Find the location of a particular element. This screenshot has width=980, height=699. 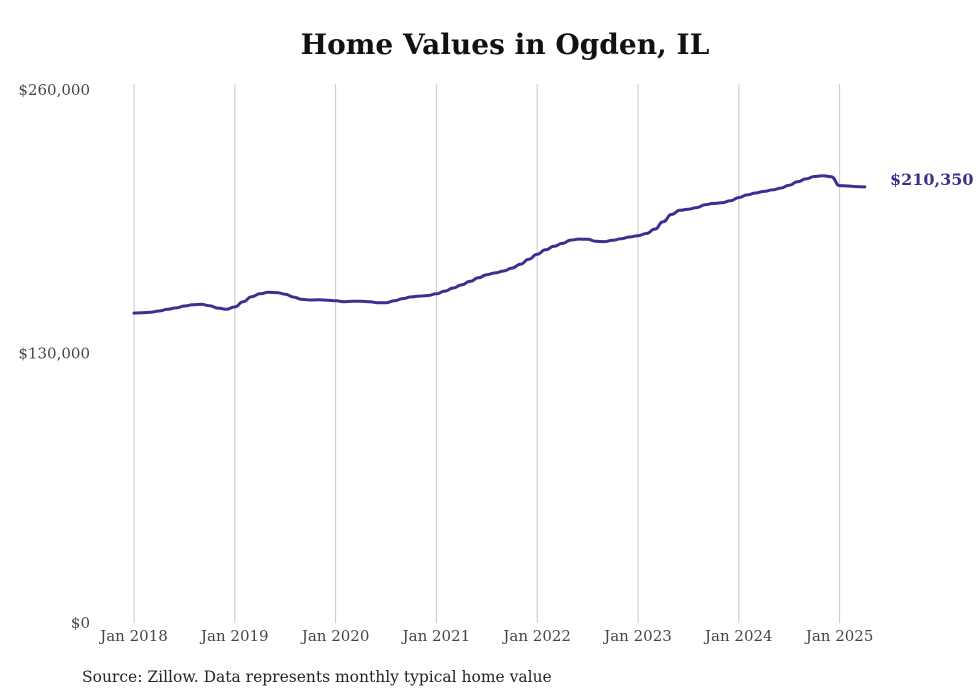

x-tick-label: Jan 2019 is located at coordinates (234, 636).